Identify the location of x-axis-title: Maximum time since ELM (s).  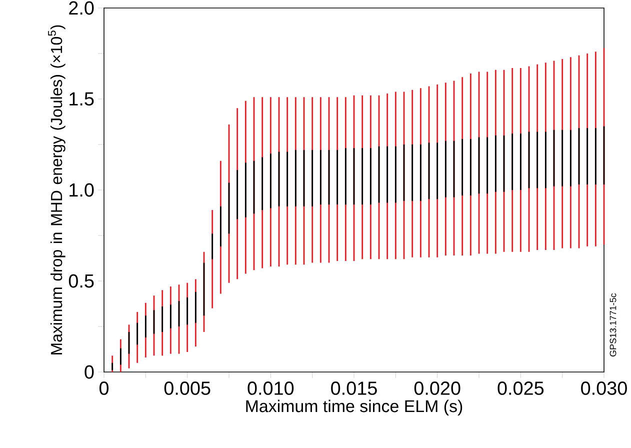
(354, 408).